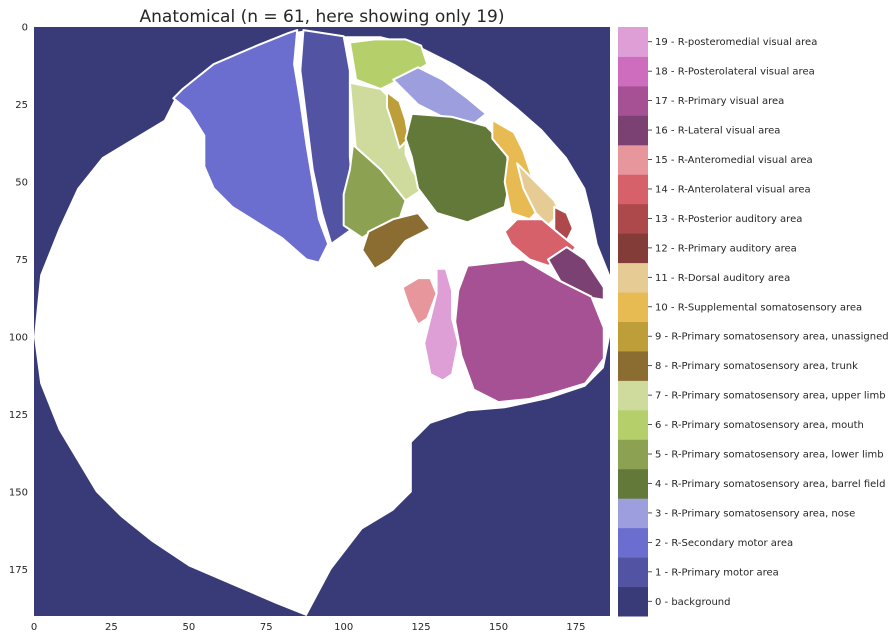 This screenshot has height=640, width=895. What do you see at coordinates (21, 183) in the screenshot?
I see `y-tick-label: 50` at bounding box center [21, 183].